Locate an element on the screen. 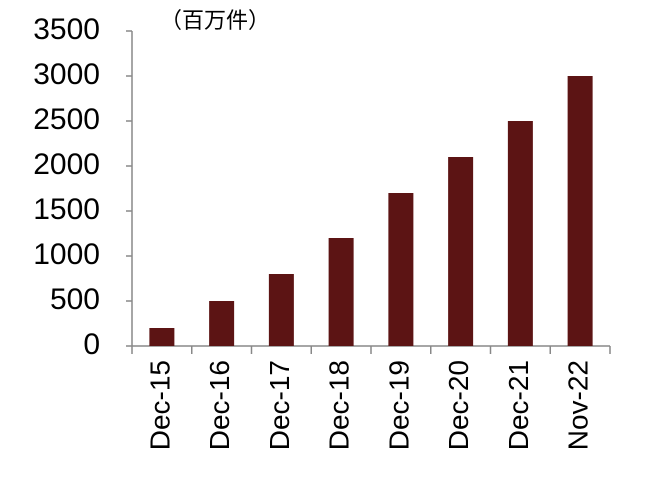 The image size is (649, 498). y-tick-label: 3000 is located at coordinates (66, 74).